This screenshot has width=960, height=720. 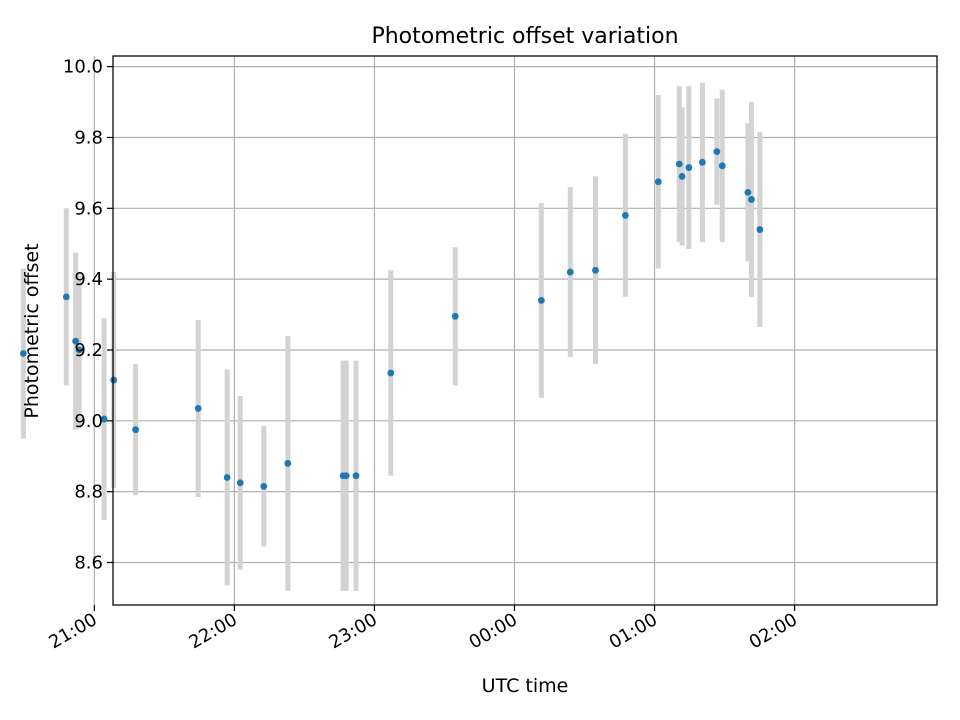 I want to click on x-tick-label: 22:00, so click(x=212, y=631).